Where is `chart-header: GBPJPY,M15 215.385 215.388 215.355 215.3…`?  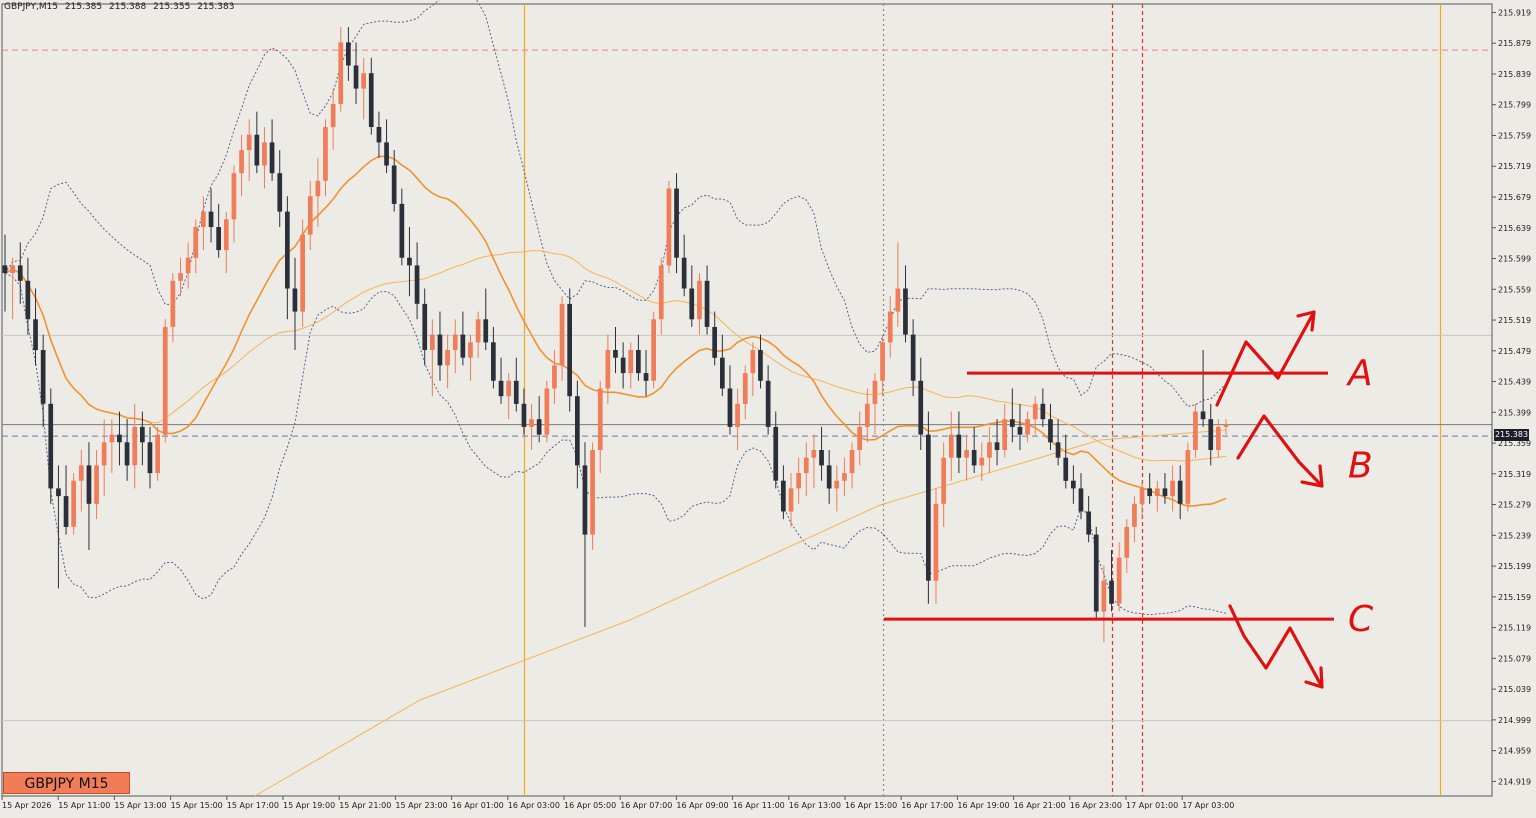 chart-header: GBPJPY,M15 215.385 215.388 215.355 215.3… is located at coordinates (121, 7).